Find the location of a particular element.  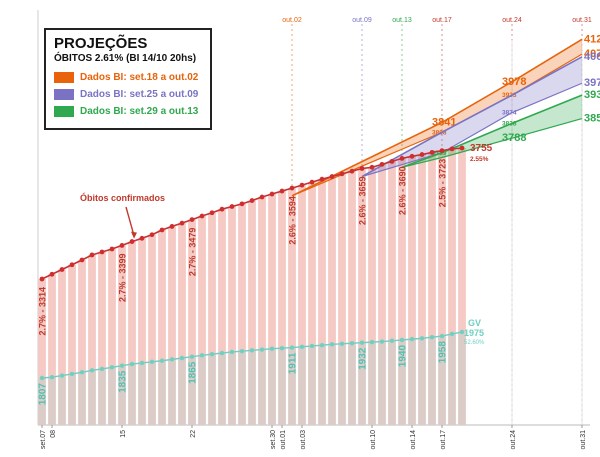

bar-value-label-5: 2.6% - 3690 is located at coordinates (403, 190).